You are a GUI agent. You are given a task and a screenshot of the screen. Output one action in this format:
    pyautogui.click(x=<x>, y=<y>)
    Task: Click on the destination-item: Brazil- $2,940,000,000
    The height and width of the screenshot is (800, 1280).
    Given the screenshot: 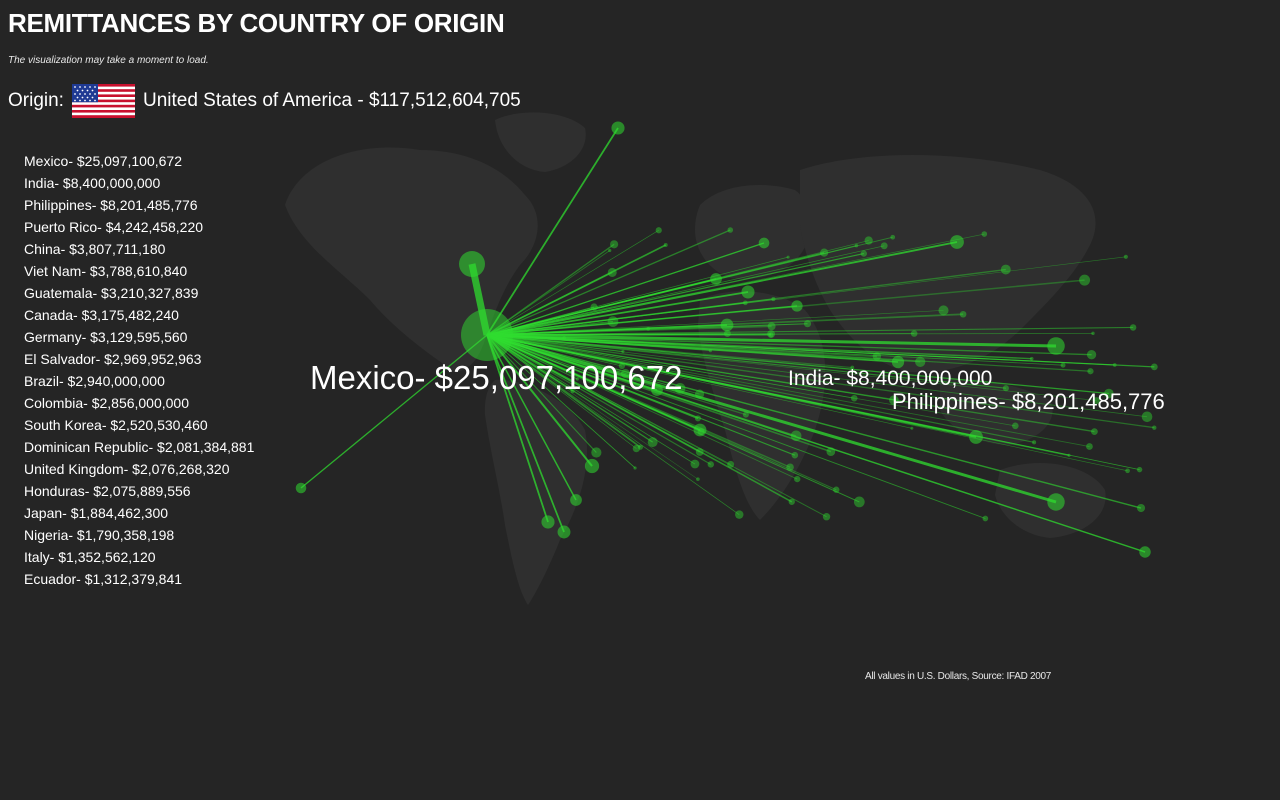 What is the action you would take?
    pyautogui.click(x=94, y=381)
    